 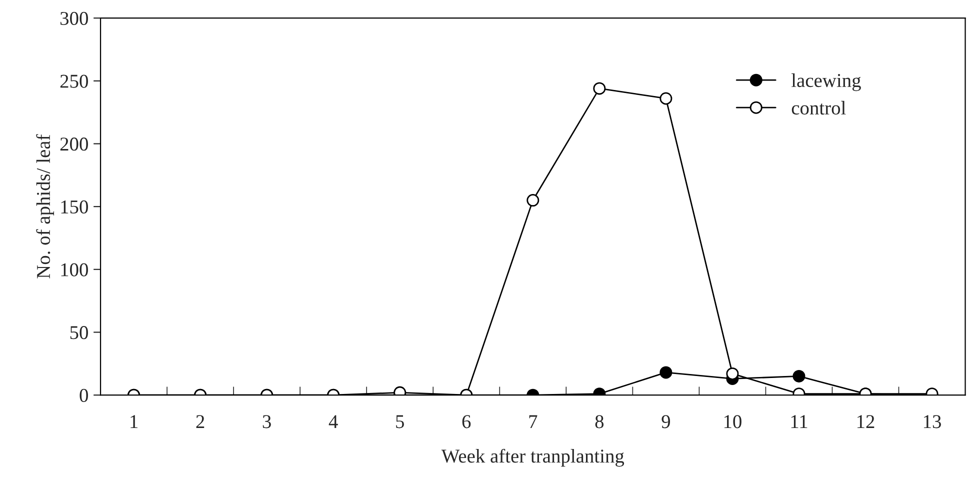 I want to click on y-tick-label: 150, so click(x=74, y=207).